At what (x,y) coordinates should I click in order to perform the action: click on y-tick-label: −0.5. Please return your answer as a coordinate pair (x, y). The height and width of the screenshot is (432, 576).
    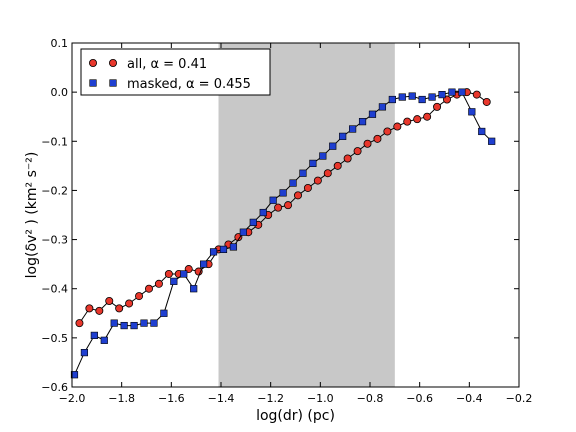
    Looking at the image, I should click on (54, 338).